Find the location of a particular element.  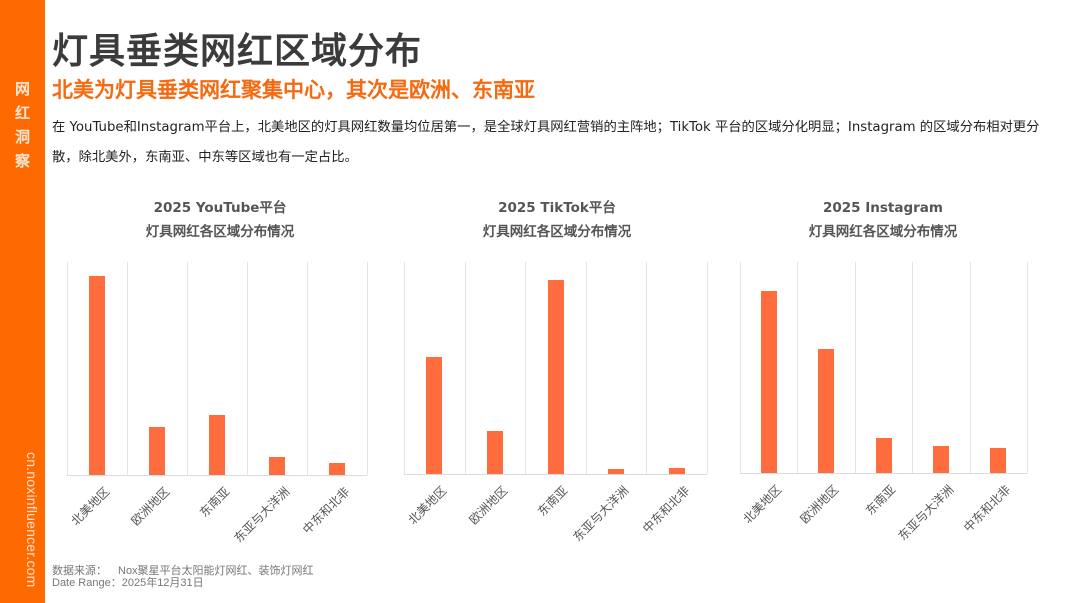

chart-title: 2025 TikTok平台 is located at coordinates (557, 208).